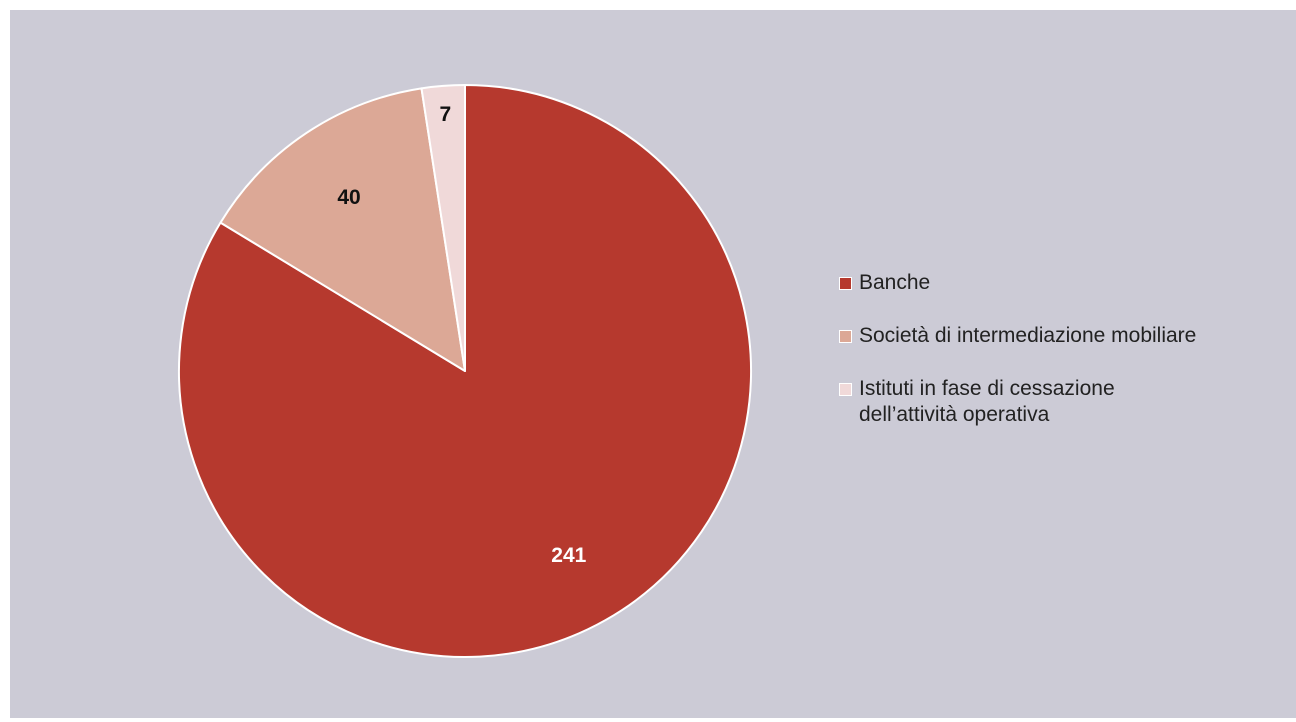  What do you see at coordinates (446, 114) in the screenshot?
I see `pie-data-label-2: 7` at bounding box center [446, 114].